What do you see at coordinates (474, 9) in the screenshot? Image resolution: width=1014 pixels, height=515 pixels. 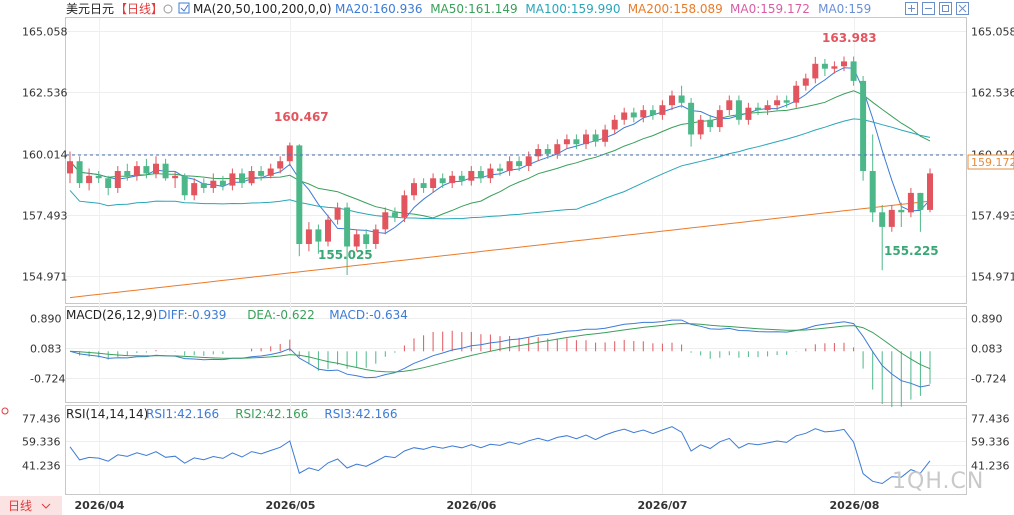 I see `ma-value-1: MA50:161.149` at bounding box center [474, 9].